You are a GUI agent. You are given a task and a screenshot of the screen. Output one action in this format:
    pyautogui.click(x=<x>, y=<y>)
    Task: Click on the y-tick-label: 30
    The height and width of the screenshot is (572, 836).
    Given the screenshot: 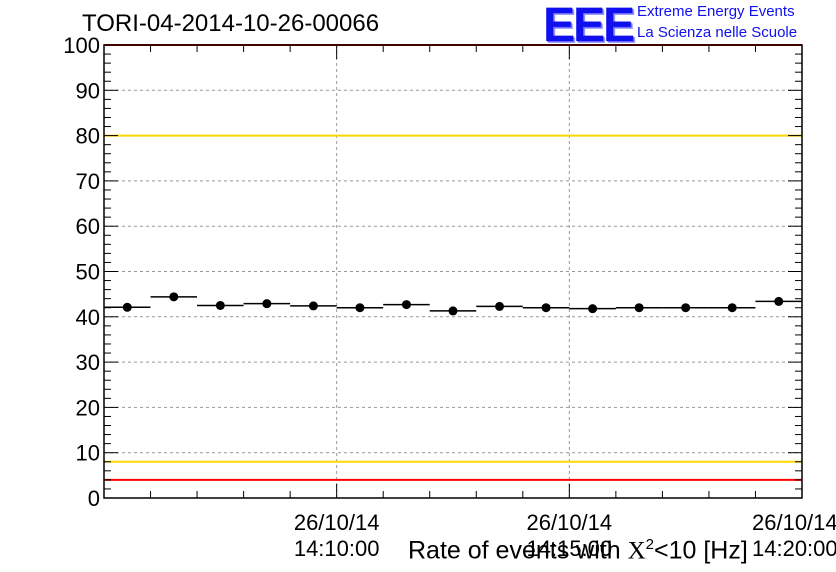 What is the action you would take?
    pyautogui.click(x=88, y=362)
    